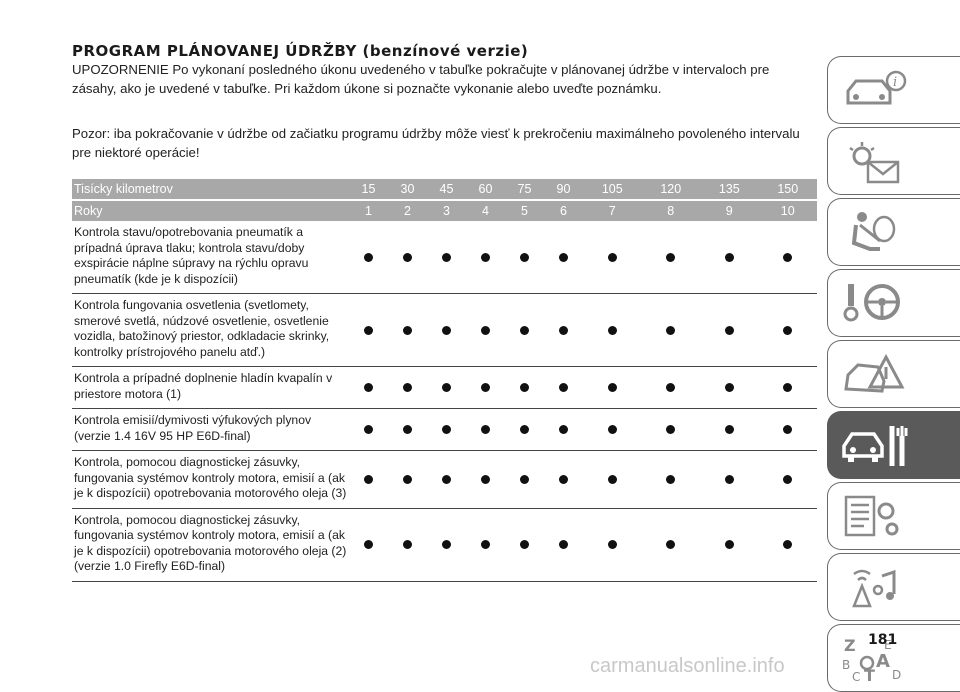 The width and height of the screenshot is (960, 692). What do you see at coordinates (210, 211) in the screenshot?
I see `years-header-label: Roky` at bounding box center [210, 211].